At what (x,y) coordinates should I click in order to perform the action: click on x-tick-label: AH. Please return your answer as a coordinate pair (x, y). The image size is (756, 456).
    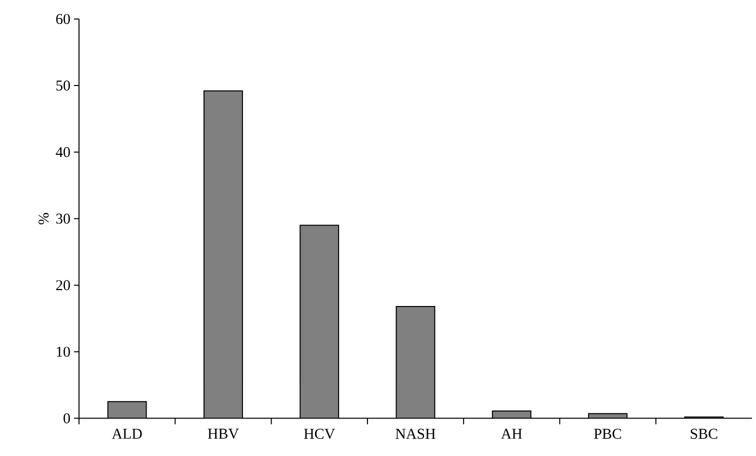
    Looking at the image, I should click on (511, 433).